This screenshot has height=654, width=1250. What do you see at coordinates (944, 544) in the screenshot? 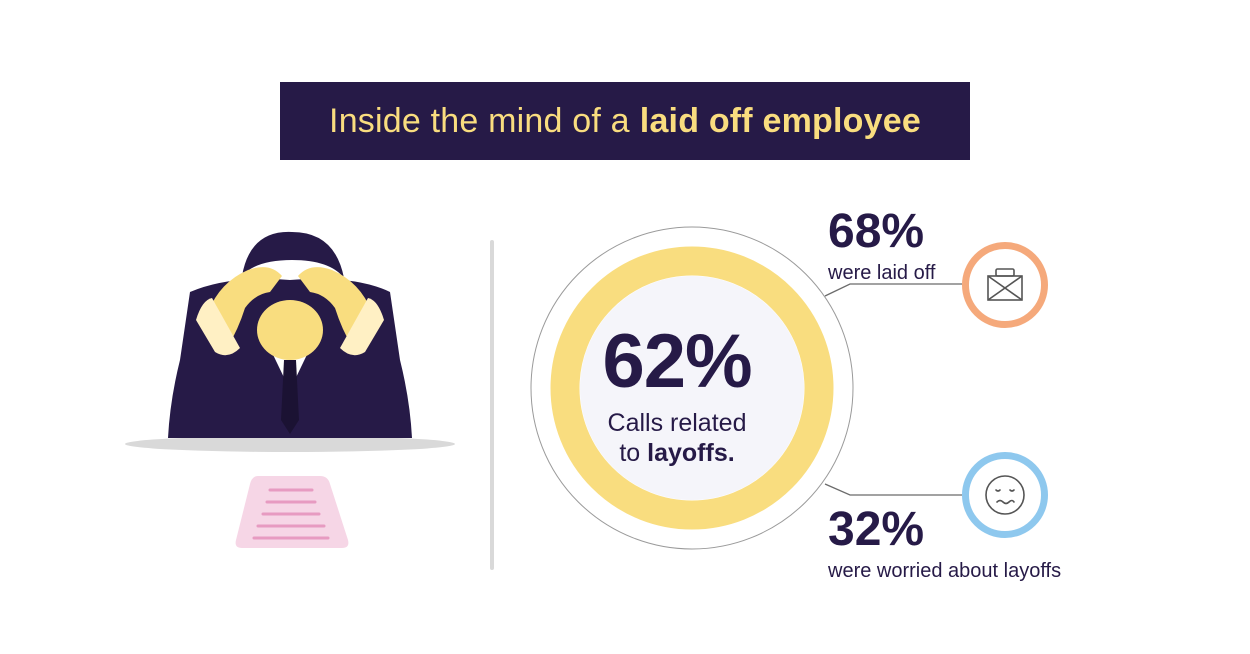
I see `stat-worried: 32% were worried about layoffs` at bounding box center [944, 544].